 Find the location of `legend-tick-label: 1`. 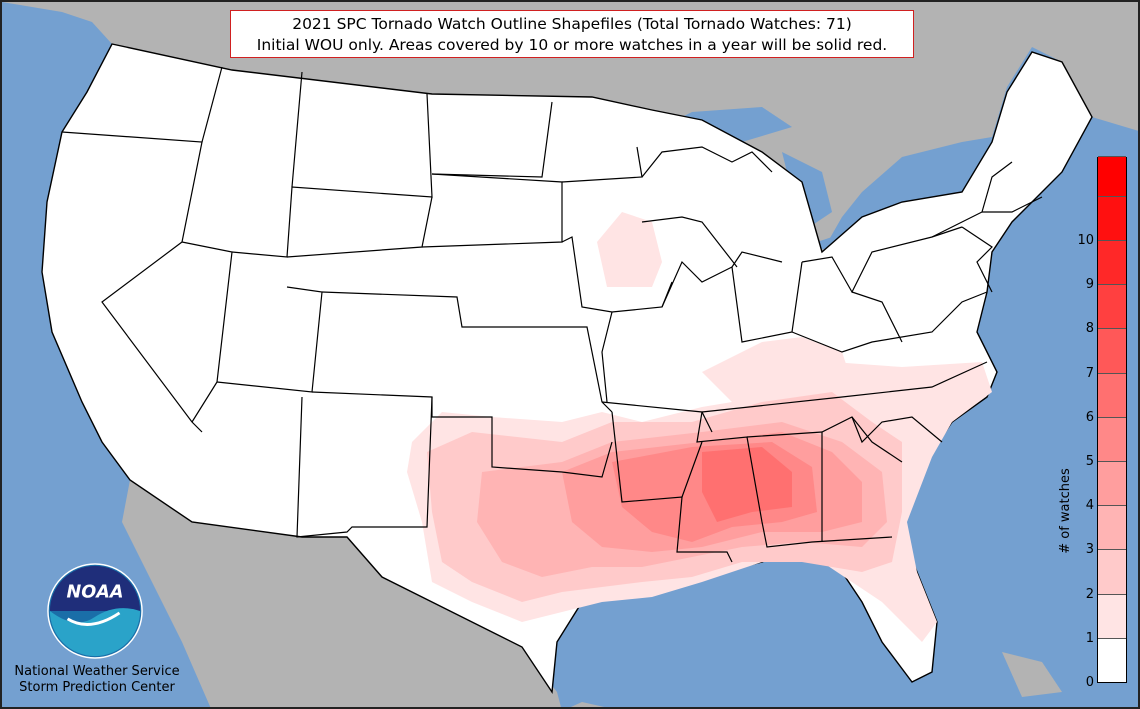

legend-tick-label: 1 is located at coordinates (1089, 638).